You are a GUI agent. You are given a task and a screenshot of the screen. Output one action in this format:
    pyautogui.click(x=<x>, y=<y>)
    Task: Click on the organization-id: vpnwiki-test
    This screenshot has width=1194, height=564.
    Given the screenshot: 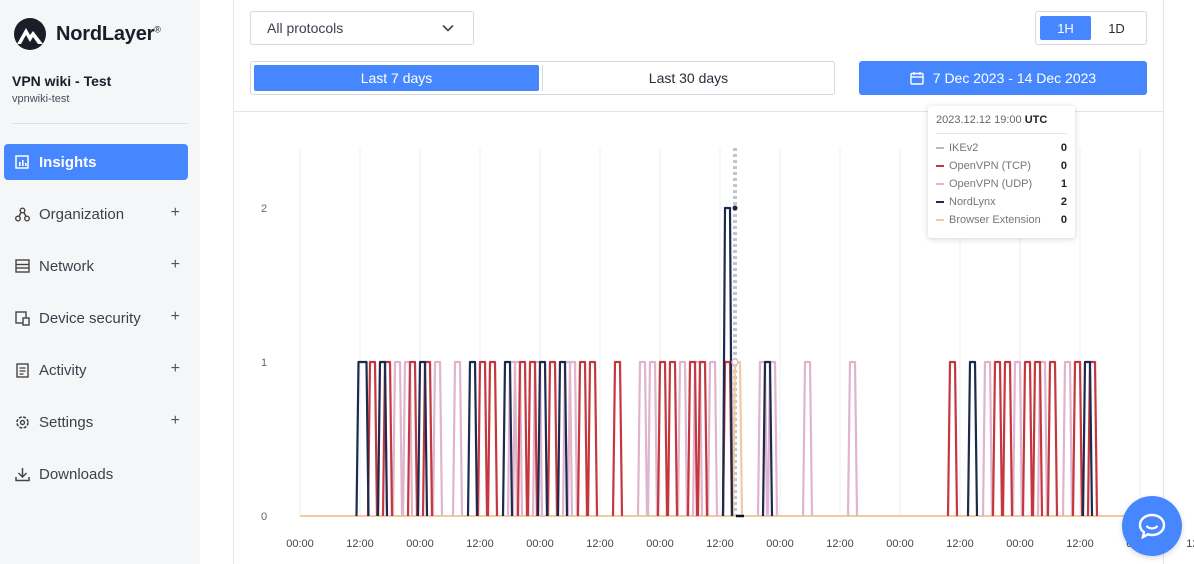 What is the action you would take?
    pyautogui.click(x=41, y=99)
    